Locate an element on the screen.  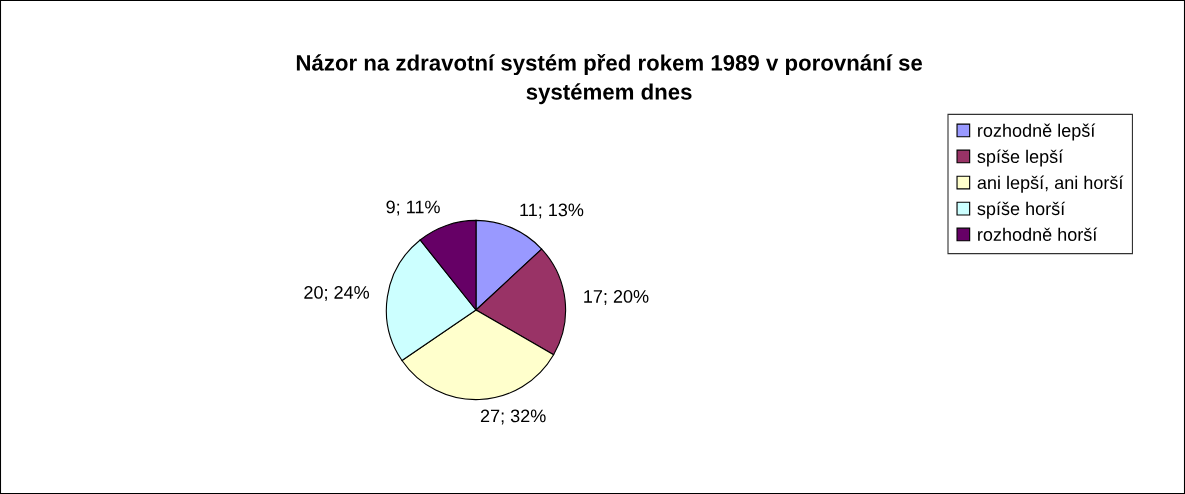
data-label: 20; 24% is located at coordinates (337, 293).